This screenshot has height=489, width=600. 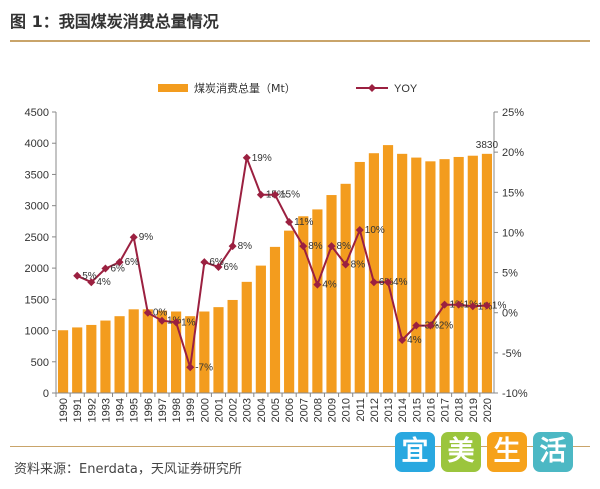 What do you see at coordinates (119, 354) in the screenshot?
I see `bar-1994` at bounding box center [119, 354].